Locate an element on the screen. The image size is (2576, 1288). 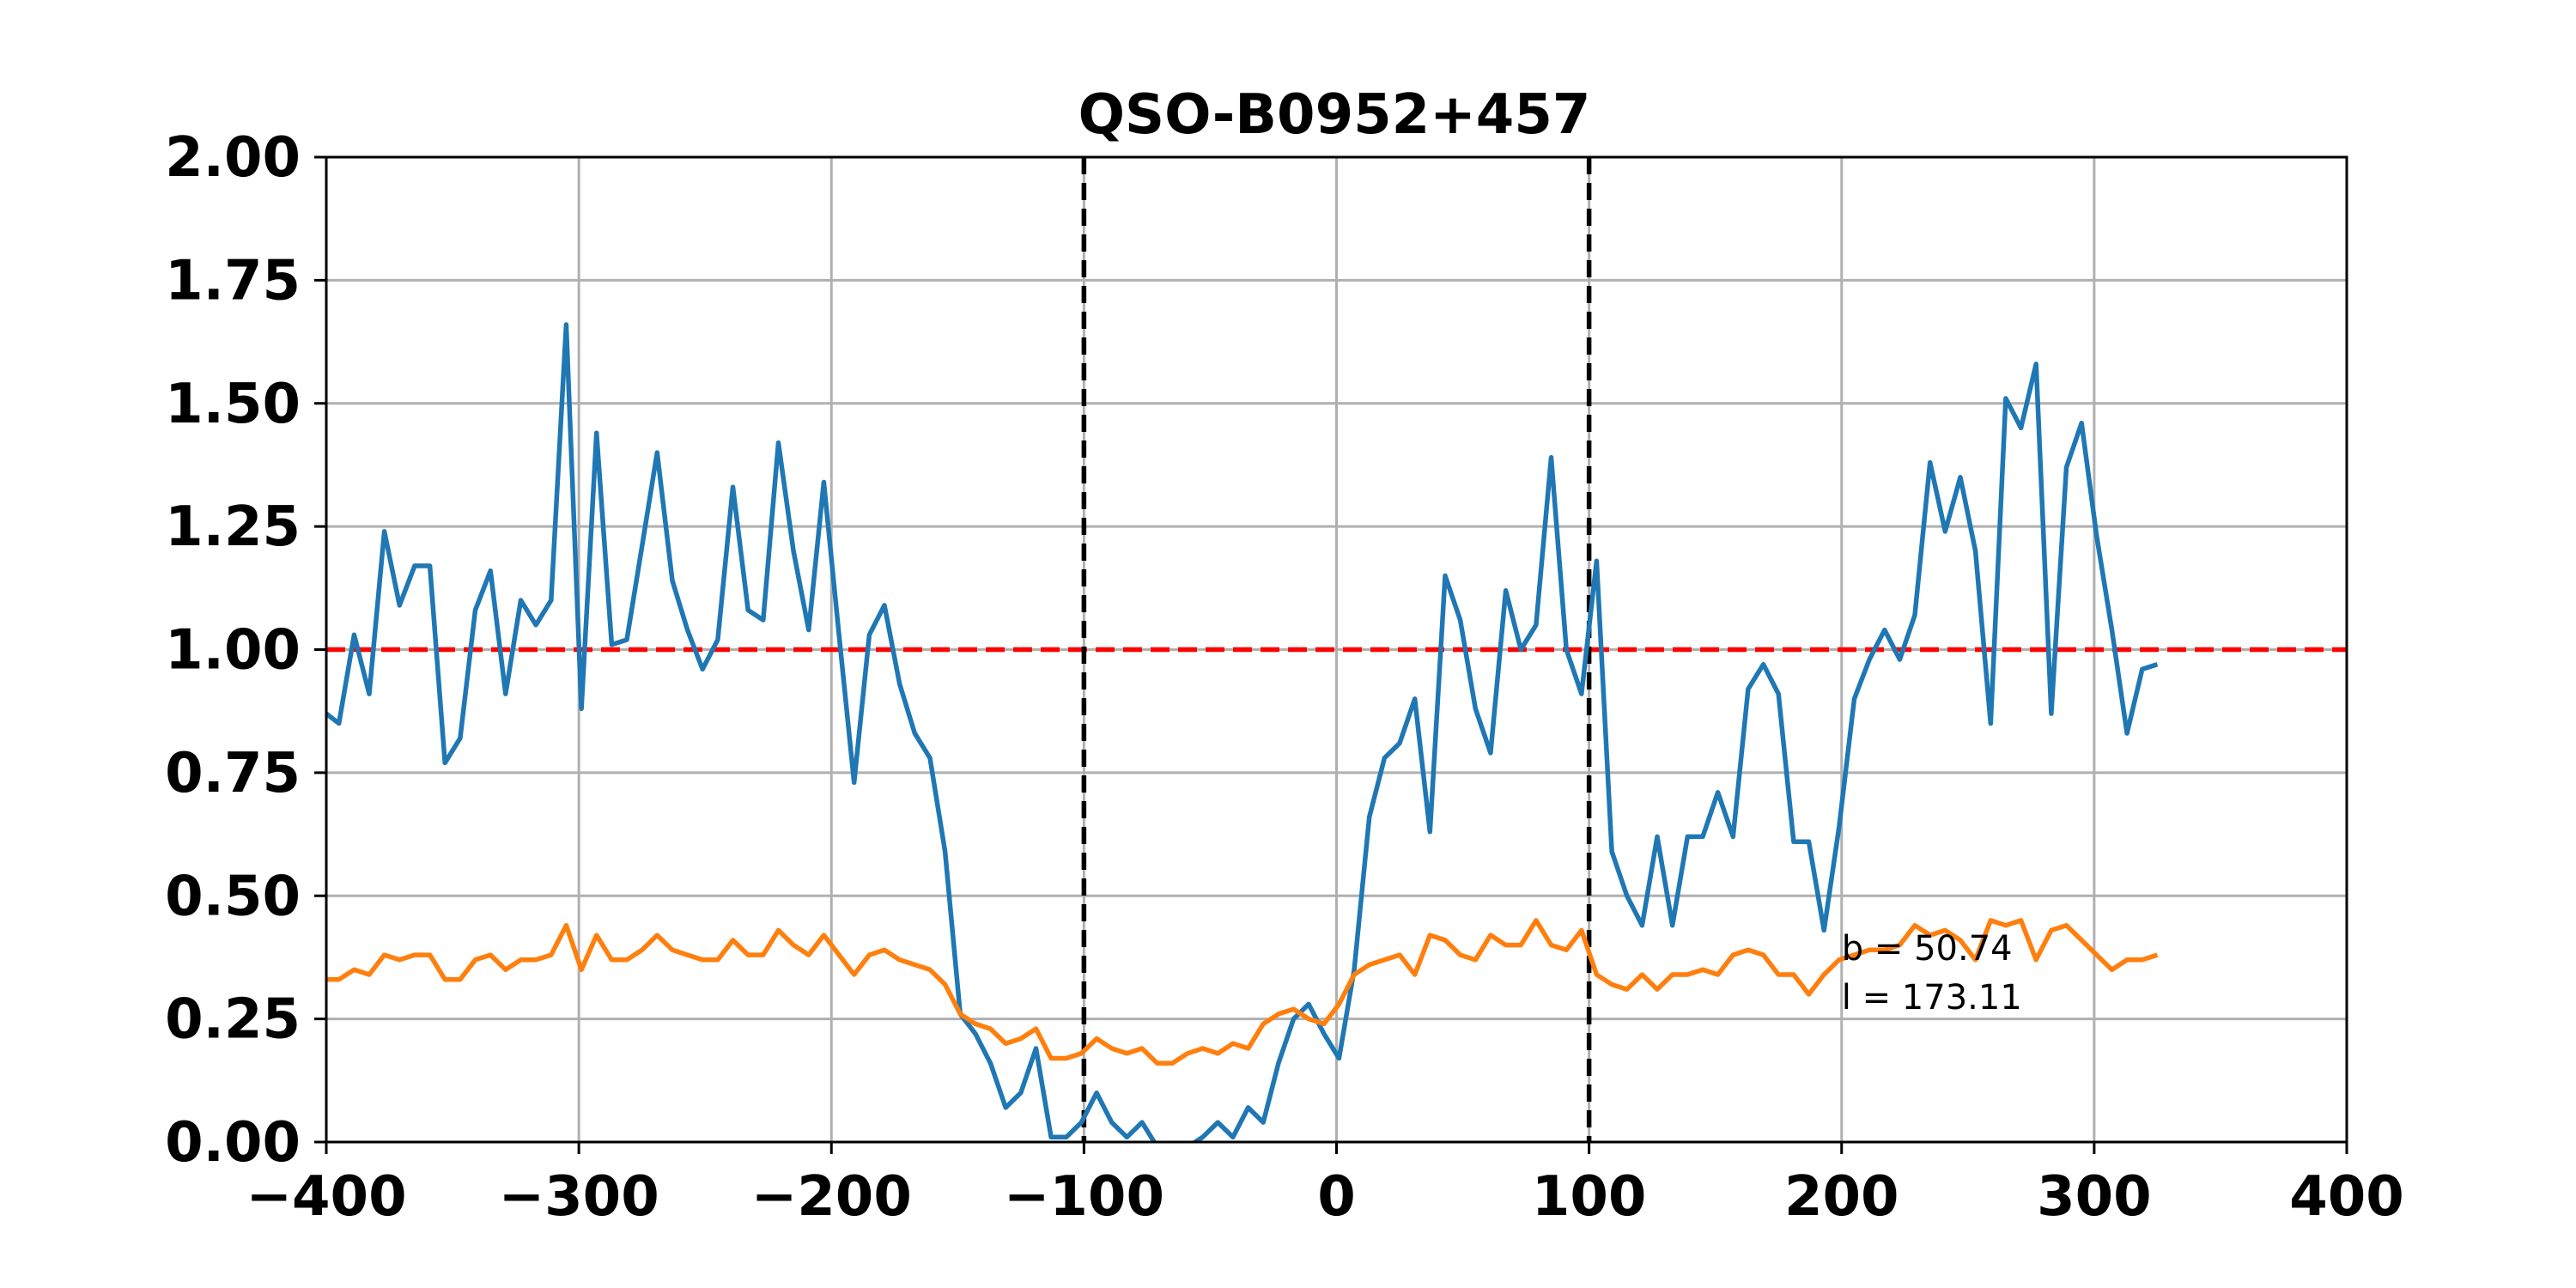
x-tick-label-3: −100 is located at coordinates (1084, 1197).